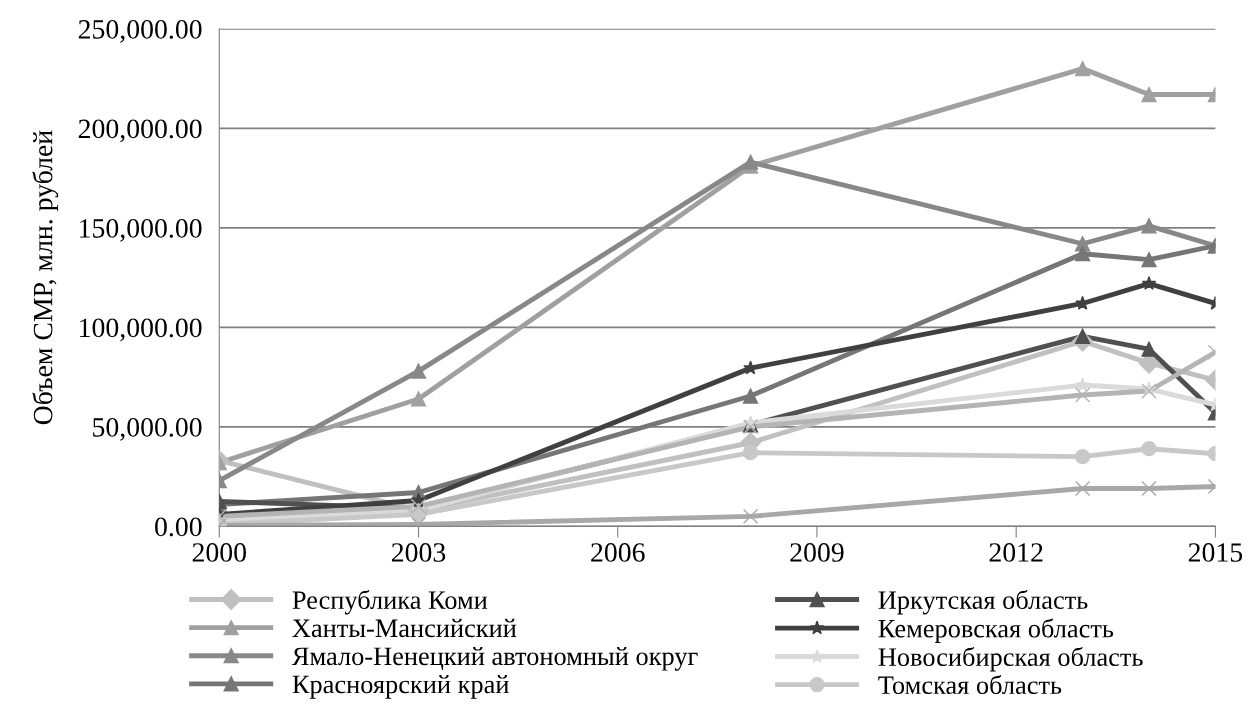  What do you see at coordinates (219, 552) in the screenshot?
I see `x-tick-label: 2000` at bounding box center [219, 552].